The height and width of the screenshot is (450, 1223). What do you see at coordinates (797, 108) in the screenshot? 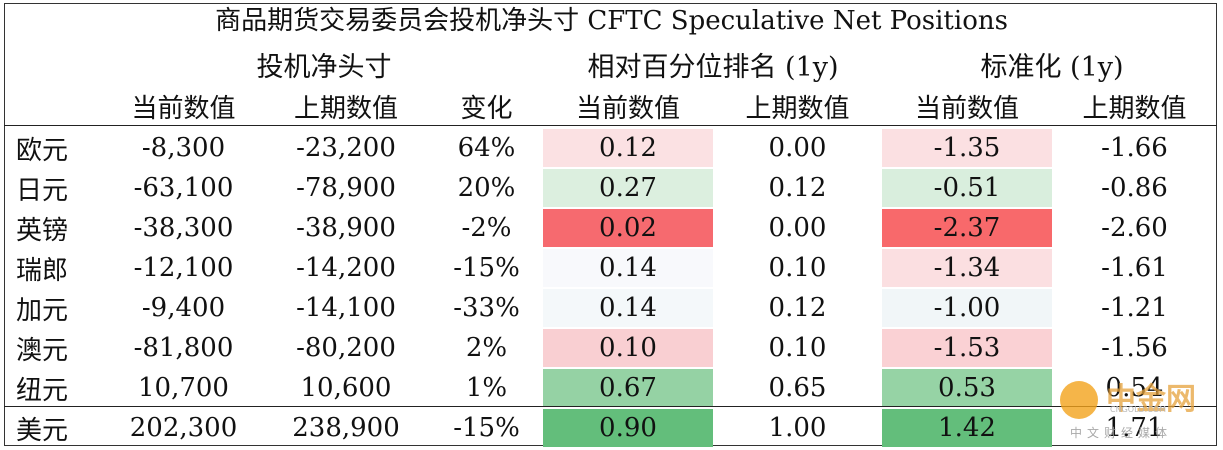
I see `column-header-pct-previous: 上期数值` at bounding box center [797, 108].